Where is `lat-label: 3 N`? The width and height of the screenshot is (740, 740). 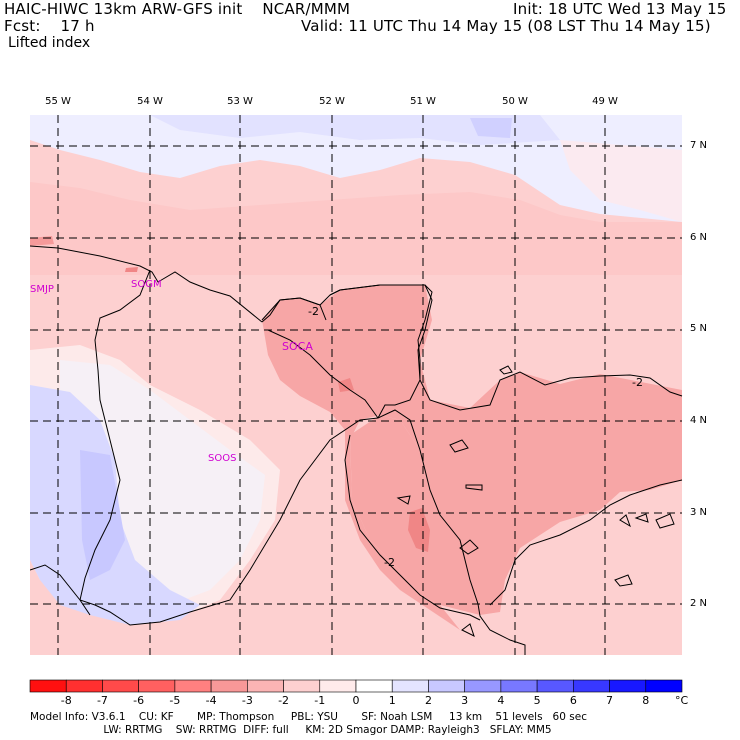 lat-label: 3 N is located at coordinates (699, 512).